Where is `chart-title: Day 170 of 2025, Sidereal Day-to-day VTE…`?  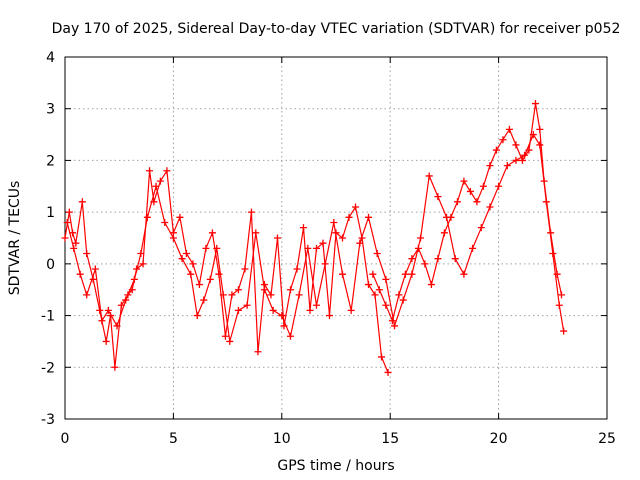
chart-title: Day 170 of 2025, Sidereal Day-to-day VTE… is located at coordinates (336, 29).